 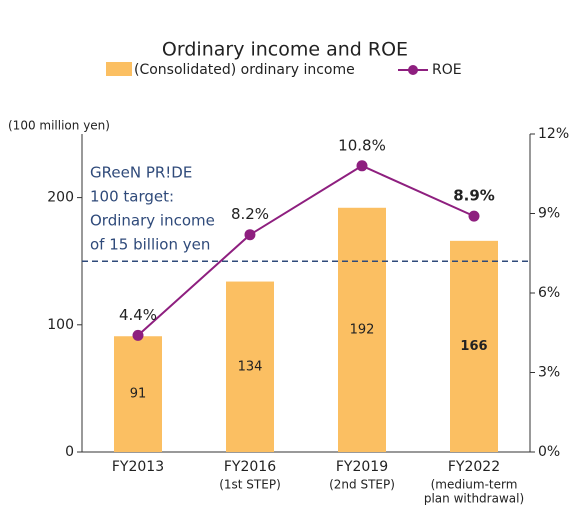 I want to click on y2-tick-label: 3%, so click(x=549, y=373).